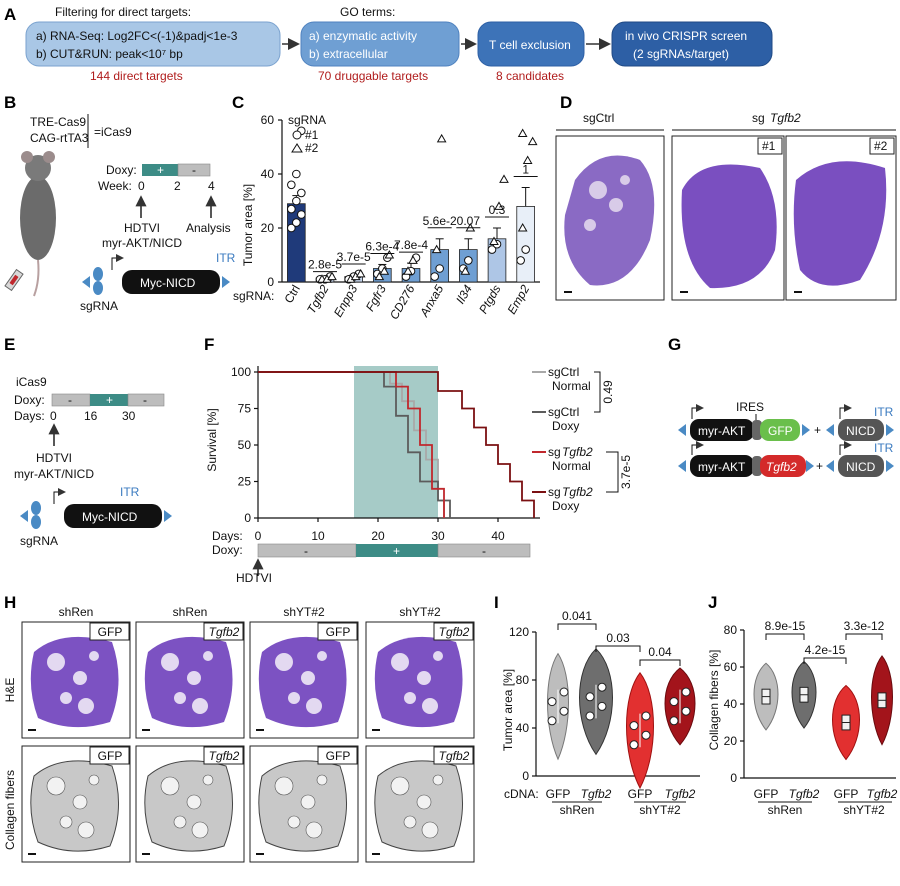 This screenshot has width=900, height=886. What do you see at coordinates (750, 407) in the screenshot?
I see `g-ires: IRES` at bounding box center [750, 407].